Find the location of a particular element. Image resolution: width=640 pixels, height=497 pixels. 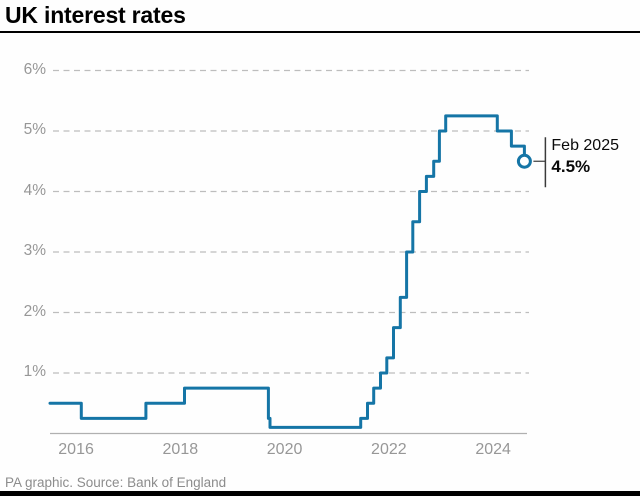

endpoint-marker is located at coordinates (524, 161).